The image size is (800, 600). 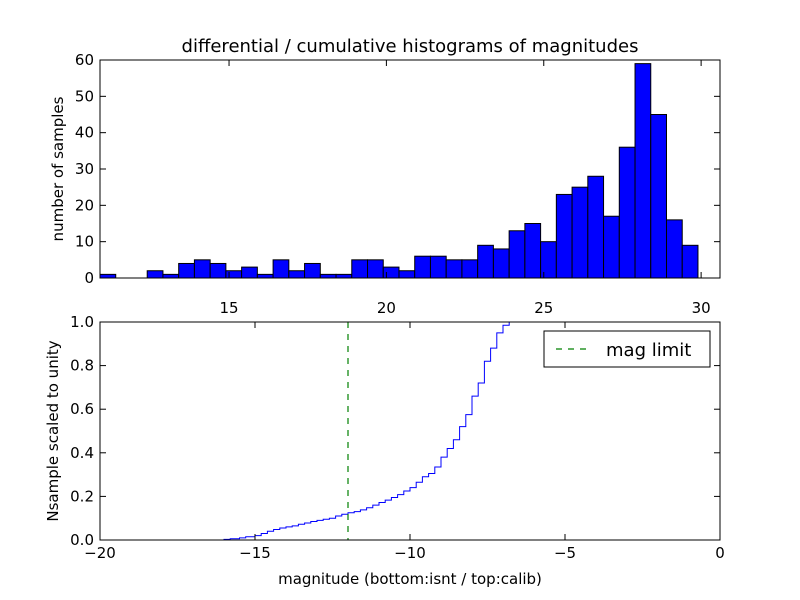 I want to click on legend: mag limit, so click(x=627, y=349).